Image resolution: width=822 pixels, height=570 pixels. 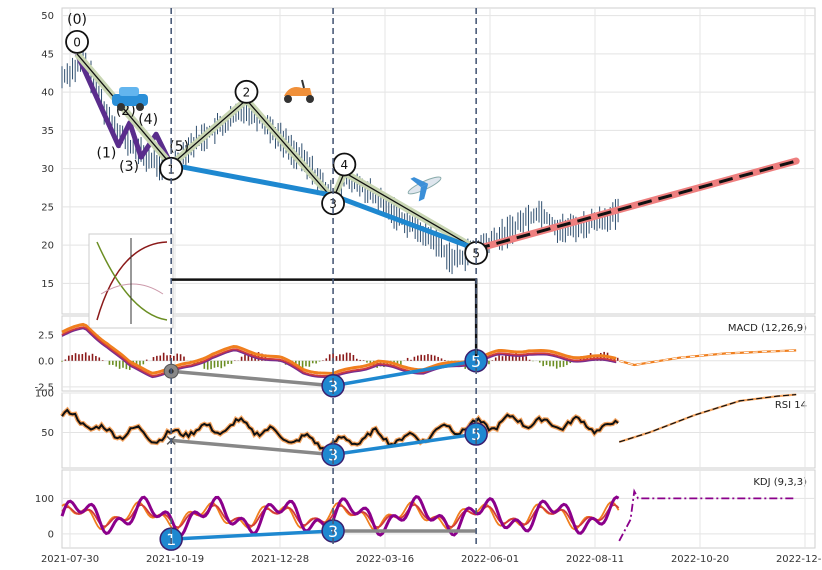 What do you see at coordinates (700, 559) in the screenshot?
I see `x-tick-label-6: 2022-10-20` at bounding box center [700, 559].